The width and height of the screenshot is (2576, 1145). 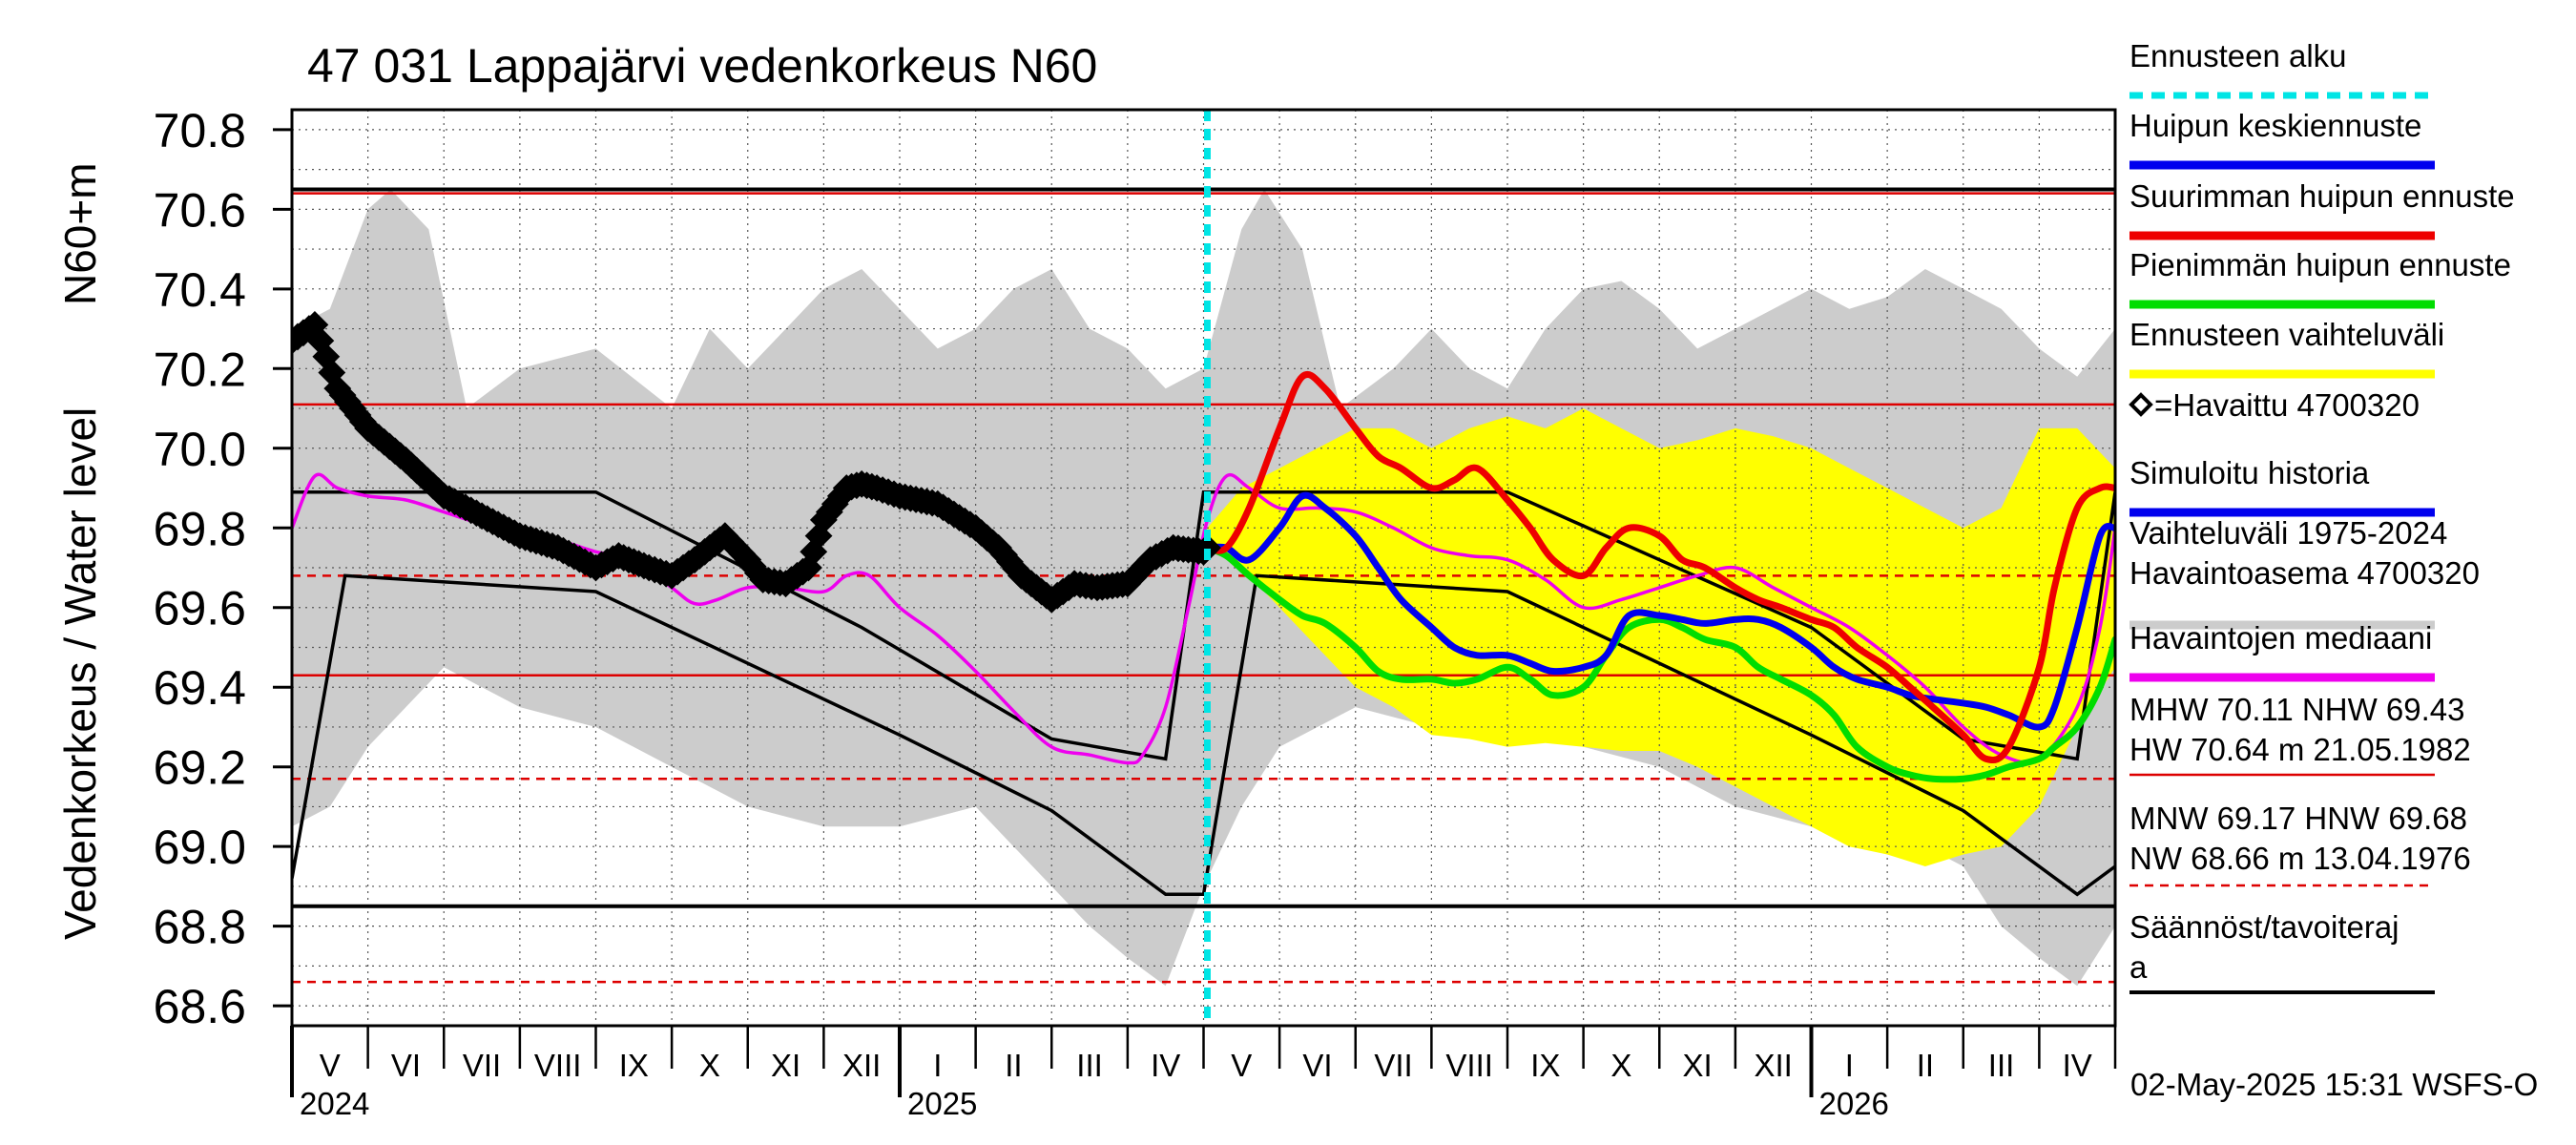 I want to click on legend-label: Havaintojen mediaani, so click(x=2280, y=638).